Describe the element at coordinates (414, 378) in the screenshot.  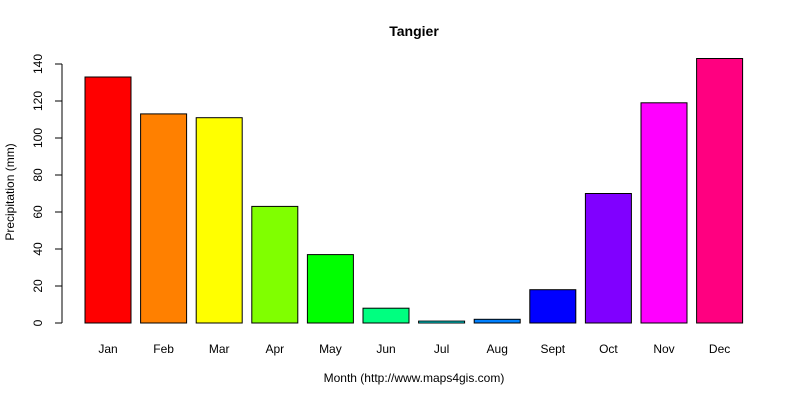
I see `x-axis-label: Month (http://www.maps4gis.com)` at that location.